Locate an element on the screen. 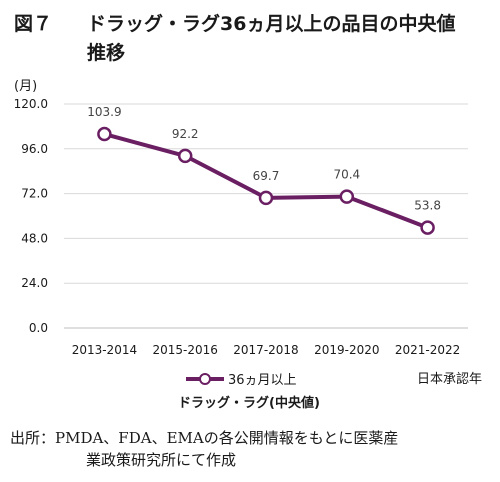 This screenshot has width=500, height=482. figure-number: 図７ is located at coordinates (33, 24).